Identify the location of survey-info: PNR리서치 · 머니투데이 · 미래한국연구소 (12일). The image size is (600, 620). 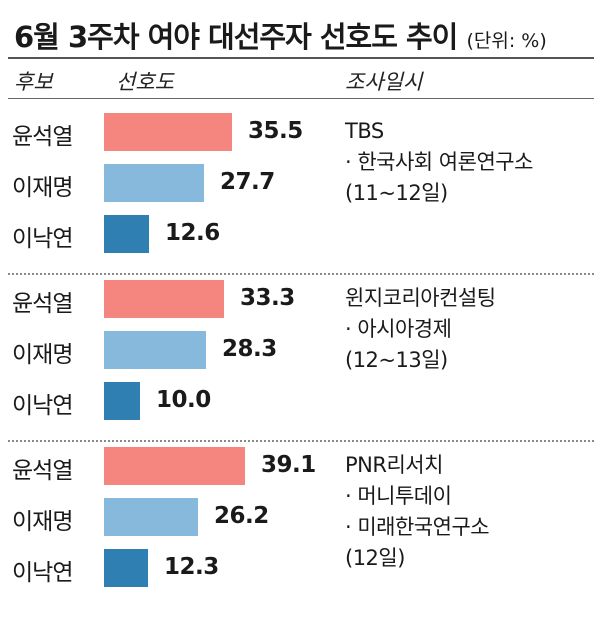
(417, 512).